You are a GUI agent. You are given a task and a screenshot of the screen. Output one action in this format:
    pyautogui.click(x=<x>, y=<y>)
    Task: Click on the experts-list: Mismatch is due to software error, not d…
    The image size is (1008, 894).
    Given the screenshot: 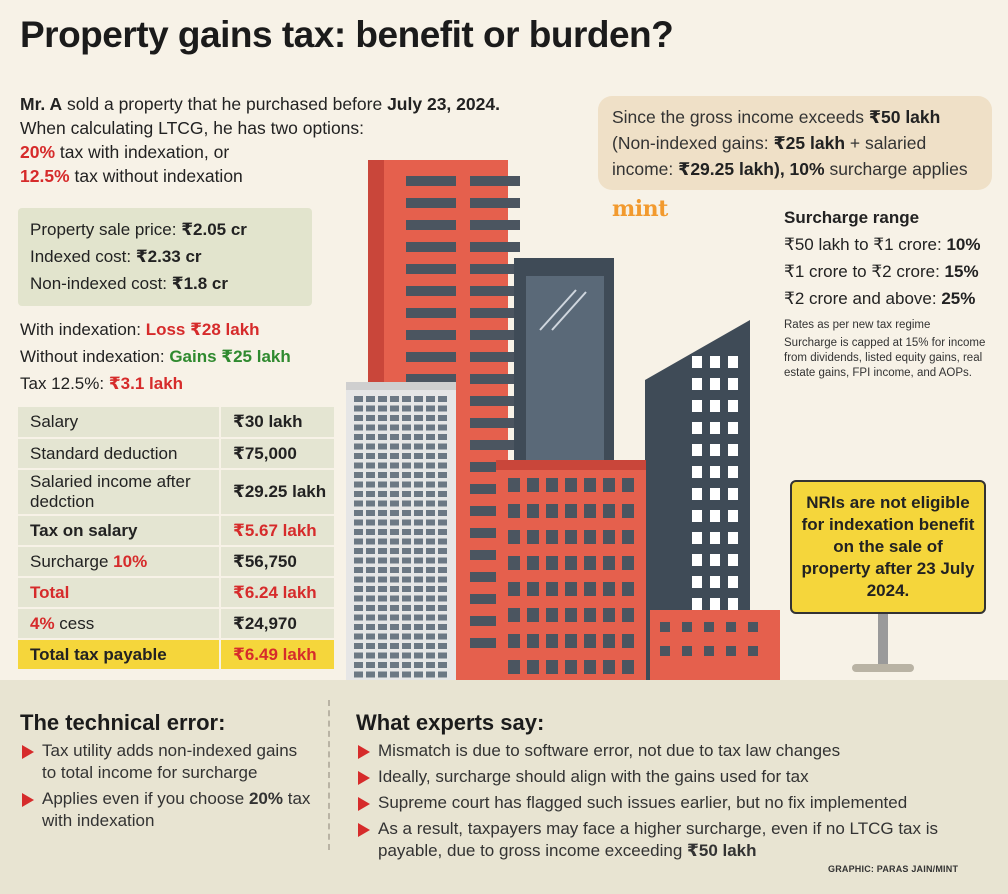 What is the action you would take?
    pyautogui.click(x=676, y=803)
    